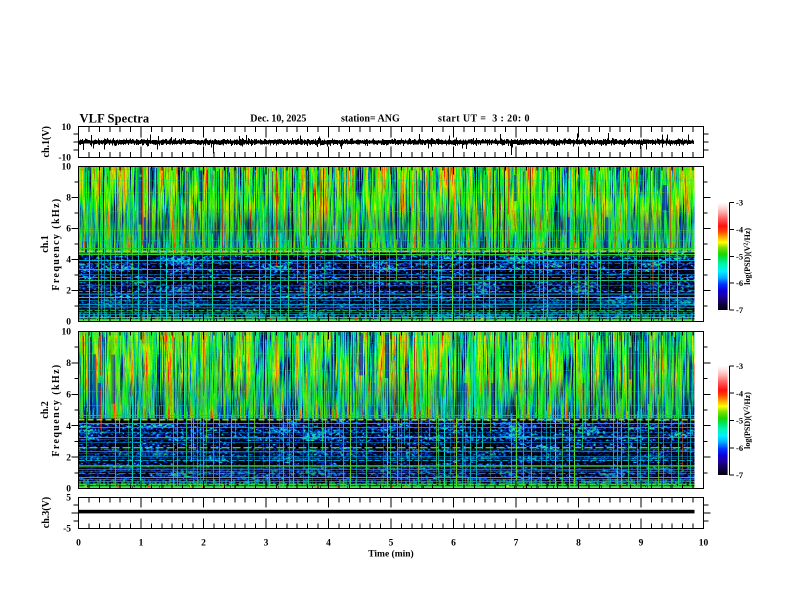 The width and height of the screenshot is (792, 612). Describe the element at coordinates (45, 410) in the screenshot. I see `svg-text: ch.2` at that location.